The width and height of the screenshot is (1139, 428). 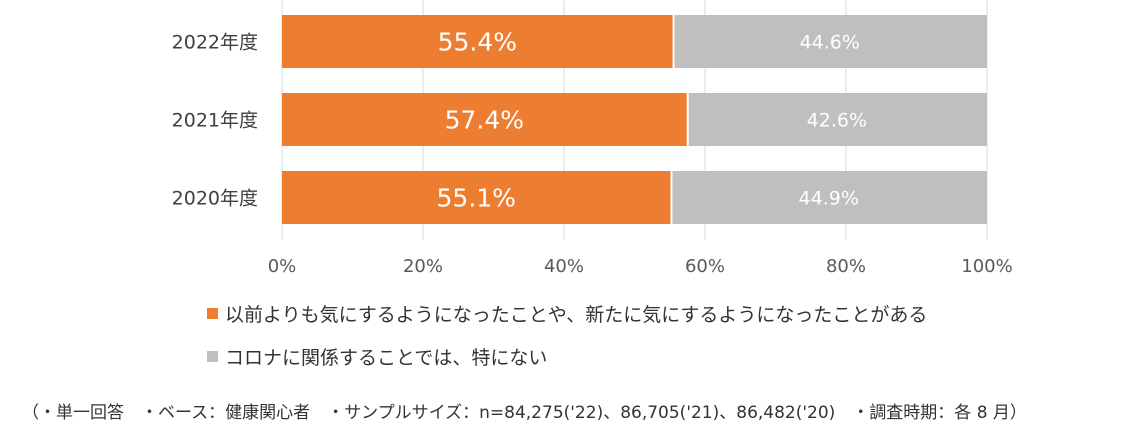 I want to click on data-label: 55.1%, so click(x=476, y=198).